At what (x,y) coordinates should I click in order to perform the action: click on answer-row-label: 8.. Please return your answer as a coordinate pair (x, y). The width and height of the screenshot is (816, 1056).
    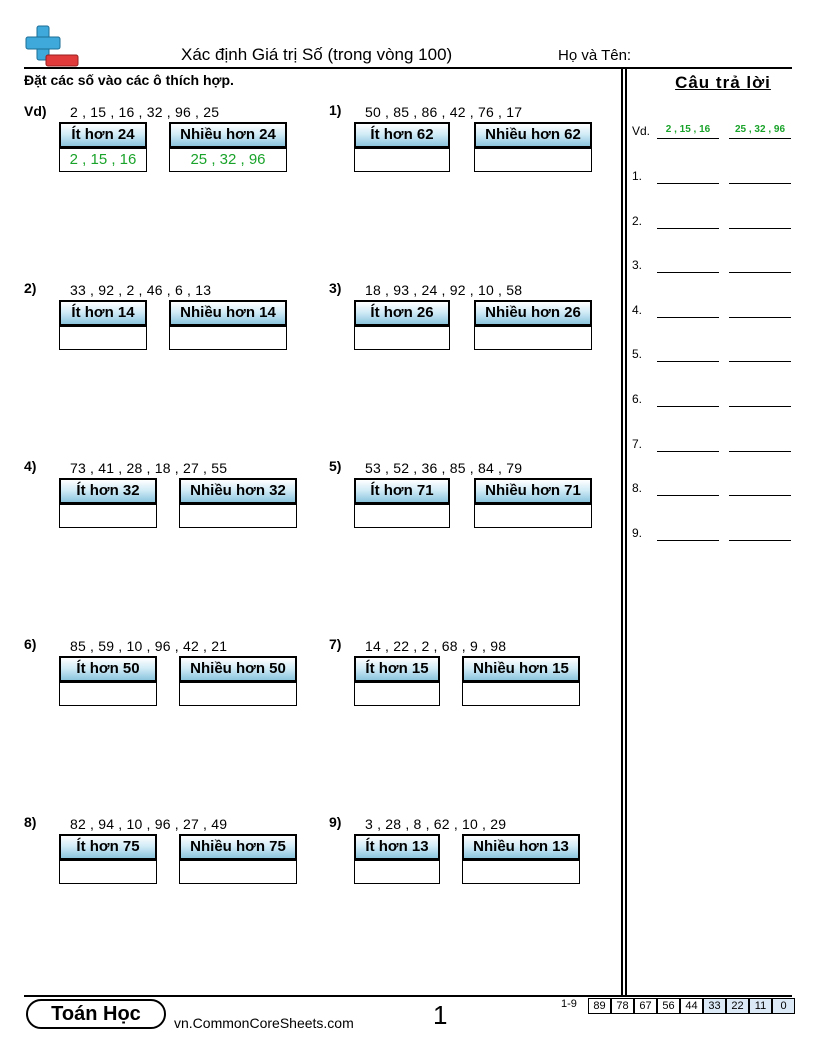
    Looking at the image, I should click on (637, 488).